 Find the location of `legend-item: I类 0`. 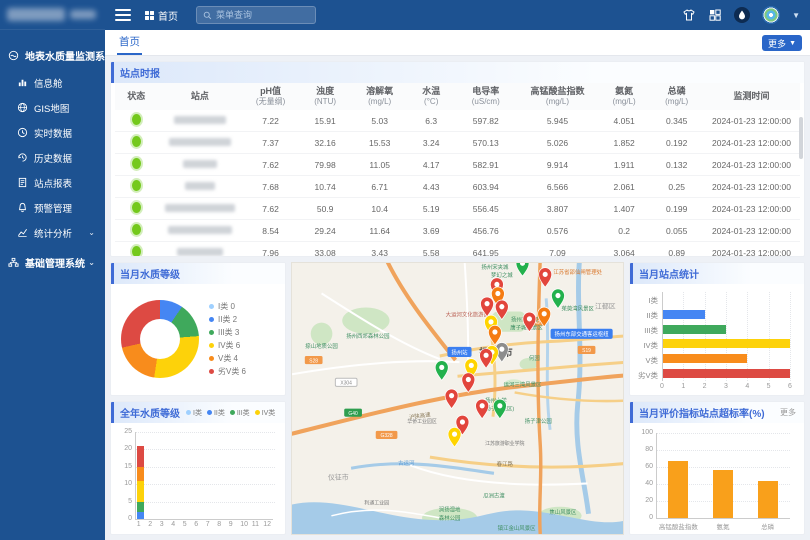

legend-item: I类 0 is located at coordinates (227, 306).